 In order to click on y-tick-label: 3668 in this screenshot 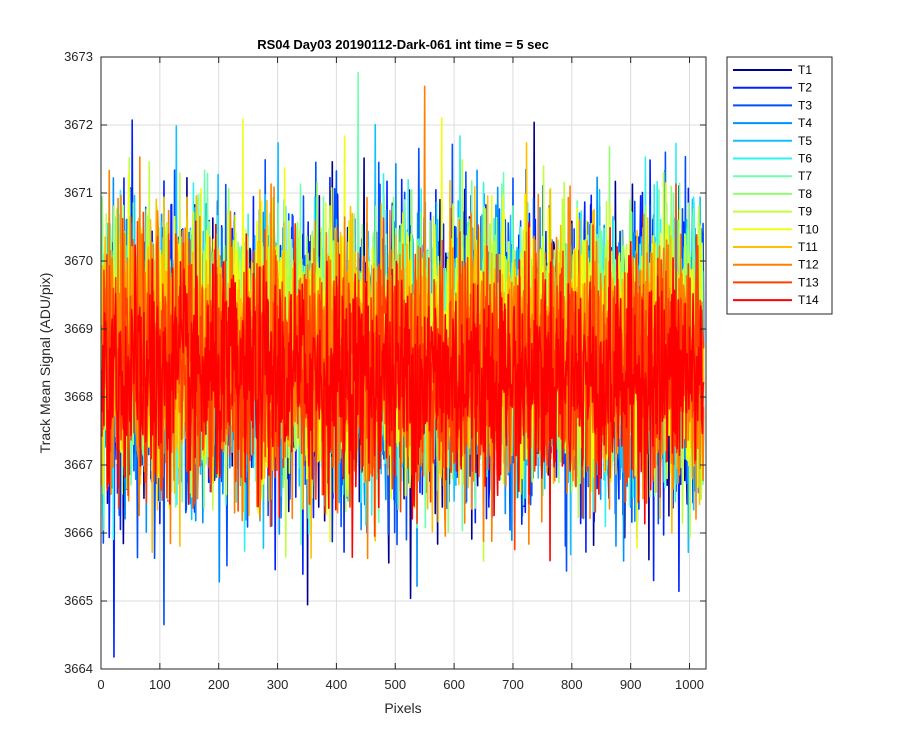, I will do `click(78, 396)`.